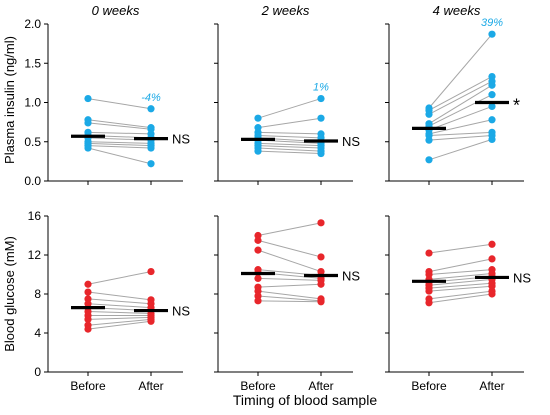 The image size is (550, 415). What do you see at coordinates (35, 255) in the screenshot?
I see `y-tick-label: 12` at bounding box center [35, 255].